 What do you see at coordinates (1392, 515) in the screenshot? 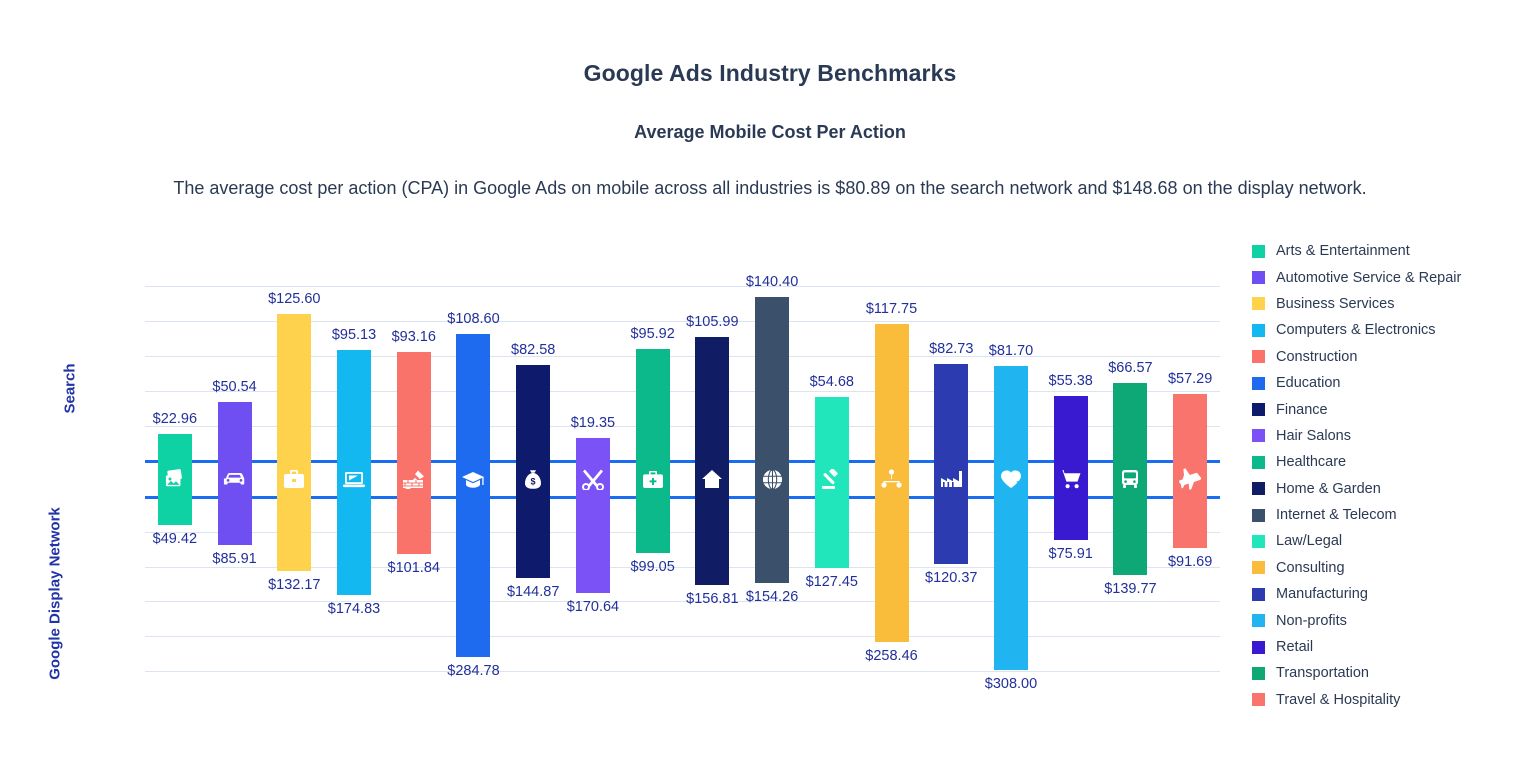
I see `legend-item: Internet & Telecom` at bounding box center [1392, 515].